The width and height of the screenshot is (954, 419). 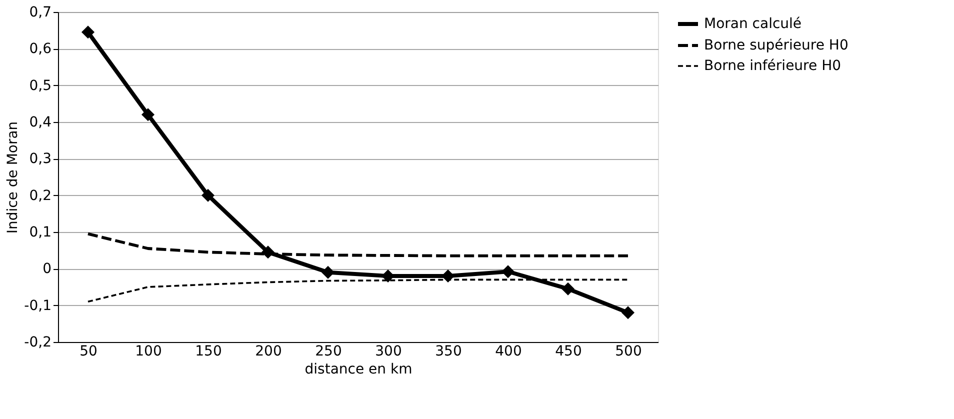 What do you see at coordinates (40, 12) in the screenshot?
I see `y-tick-label: 0,7` at bounding box center [40, 12].